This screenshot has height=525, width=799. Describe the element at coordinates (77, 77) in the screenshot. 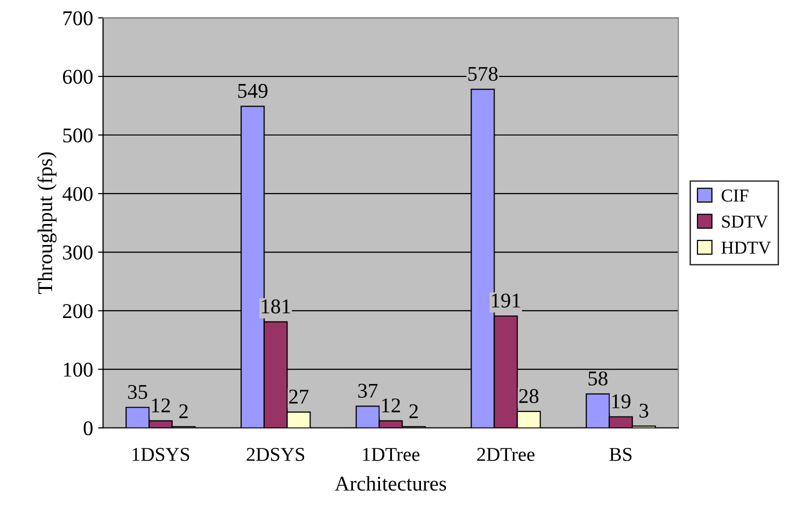

I see `y-tick-label: 600` at that location.